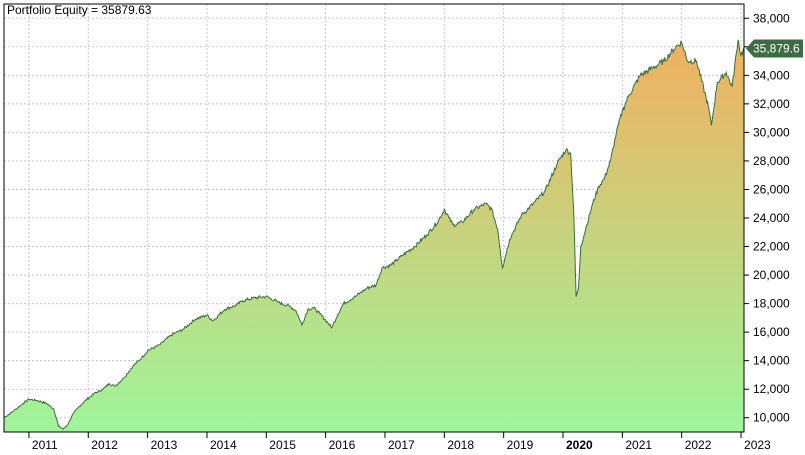 The width and height of the screenshot is (805, 455). What do you see at coordinates (771, 18) in the screenshot?
I see `y-tick-label: 38,000` at bounding box center [771, 18].